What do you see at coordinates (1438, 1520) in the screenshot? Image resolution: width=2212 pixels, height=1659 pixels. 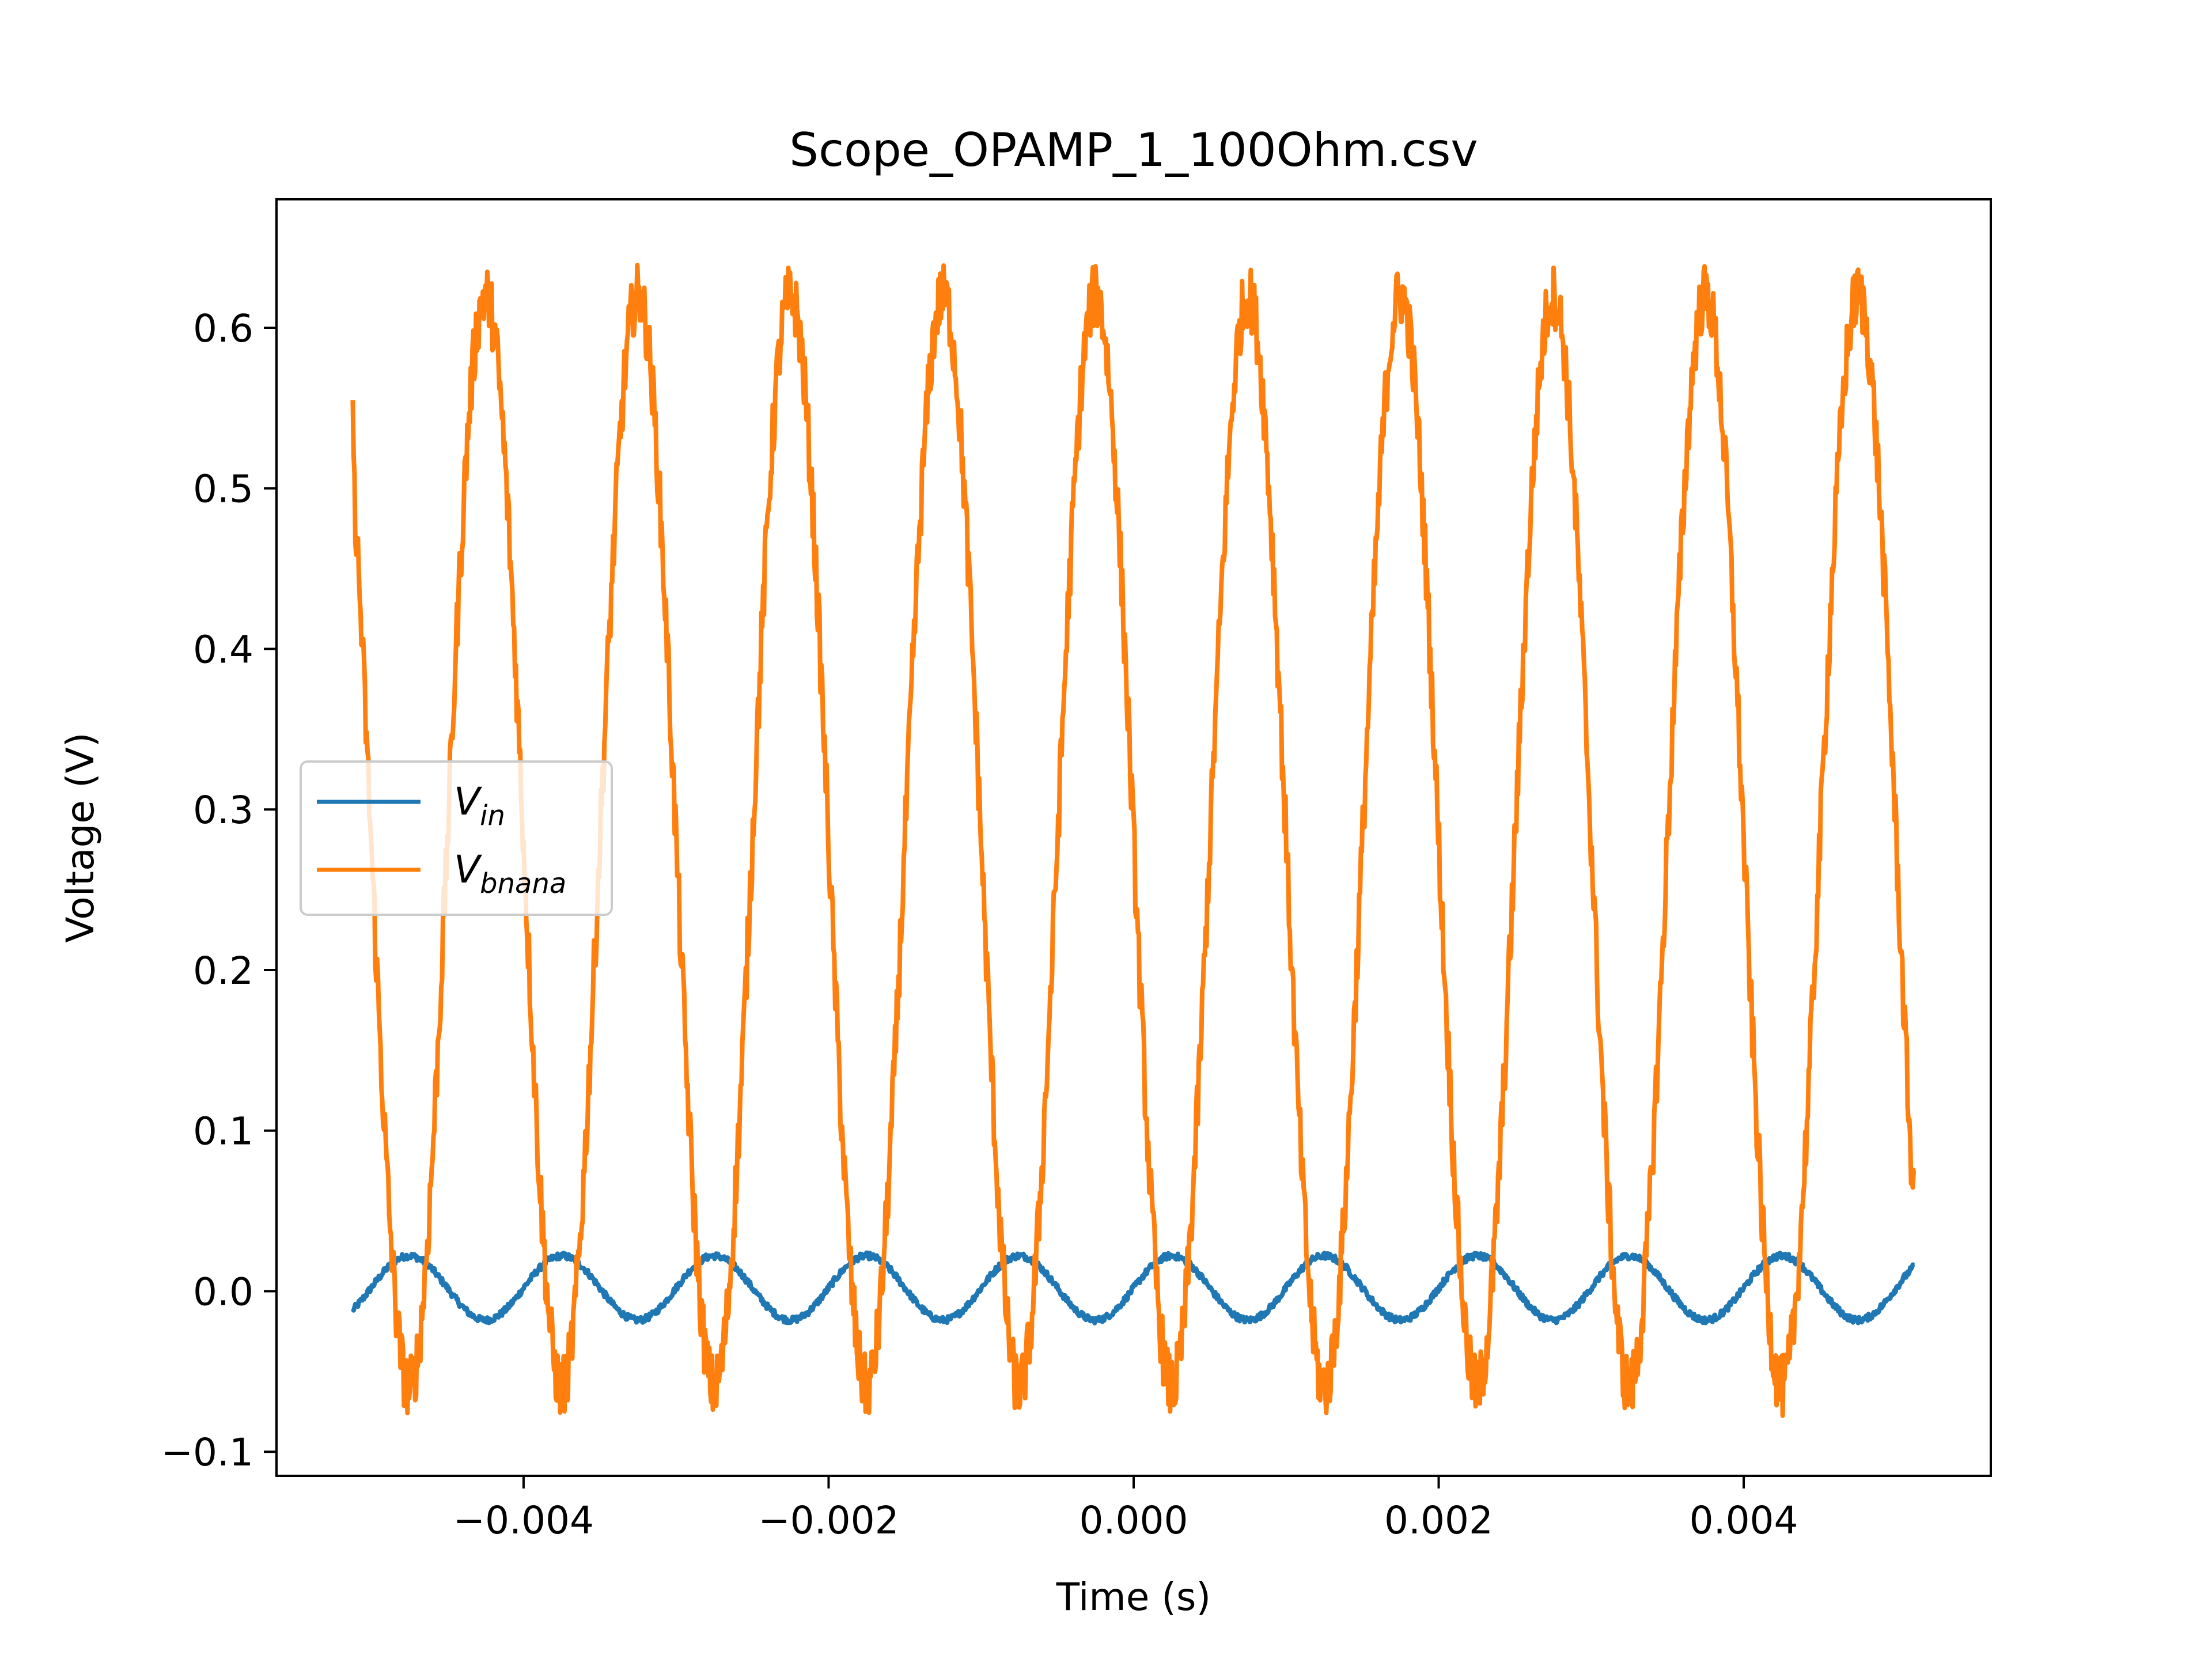 I see `x-tick-label: 0.002` at bounding box center [1438, 1520].